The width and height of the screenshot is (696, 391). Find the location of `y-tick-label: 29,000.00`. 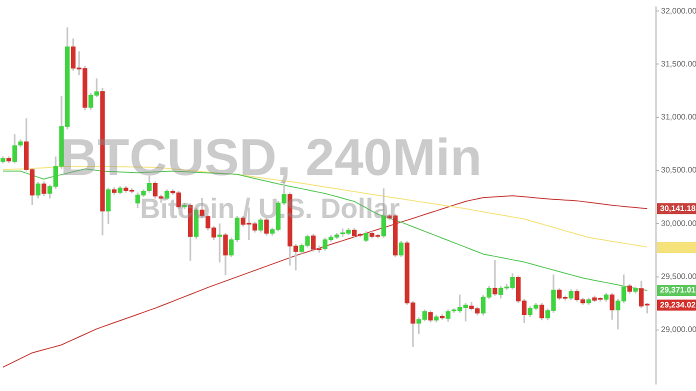

y-tick-label: 29,000.00 is located at coordinates (678, 329).